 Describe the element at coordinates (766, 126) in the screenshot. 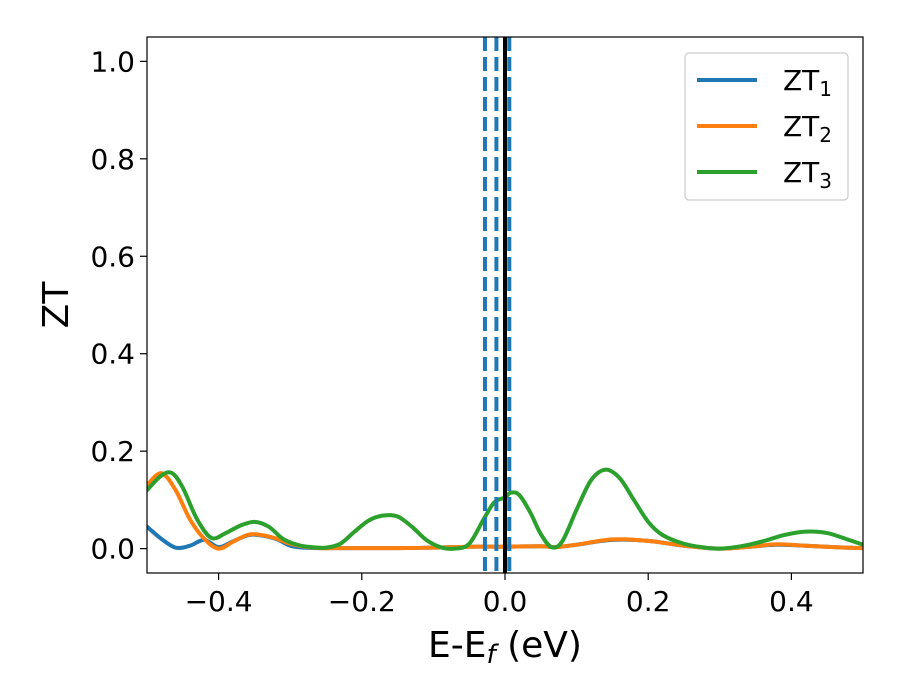

I see `legend-box` at that location.